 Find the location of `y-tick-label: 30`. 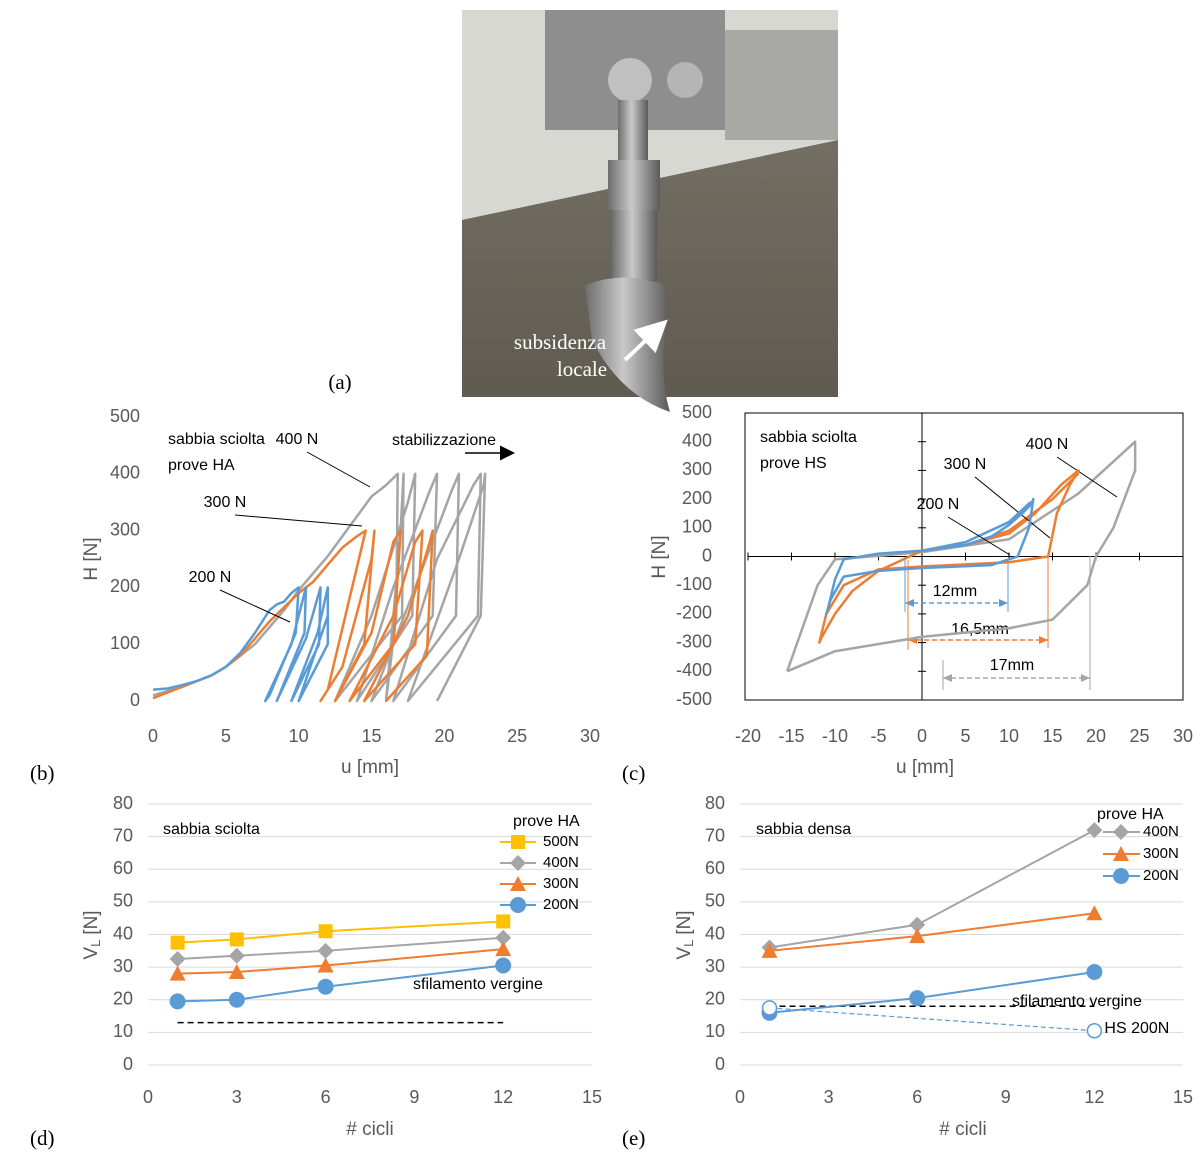

y-tick-label: 30 is located at coordinates (715, 966).